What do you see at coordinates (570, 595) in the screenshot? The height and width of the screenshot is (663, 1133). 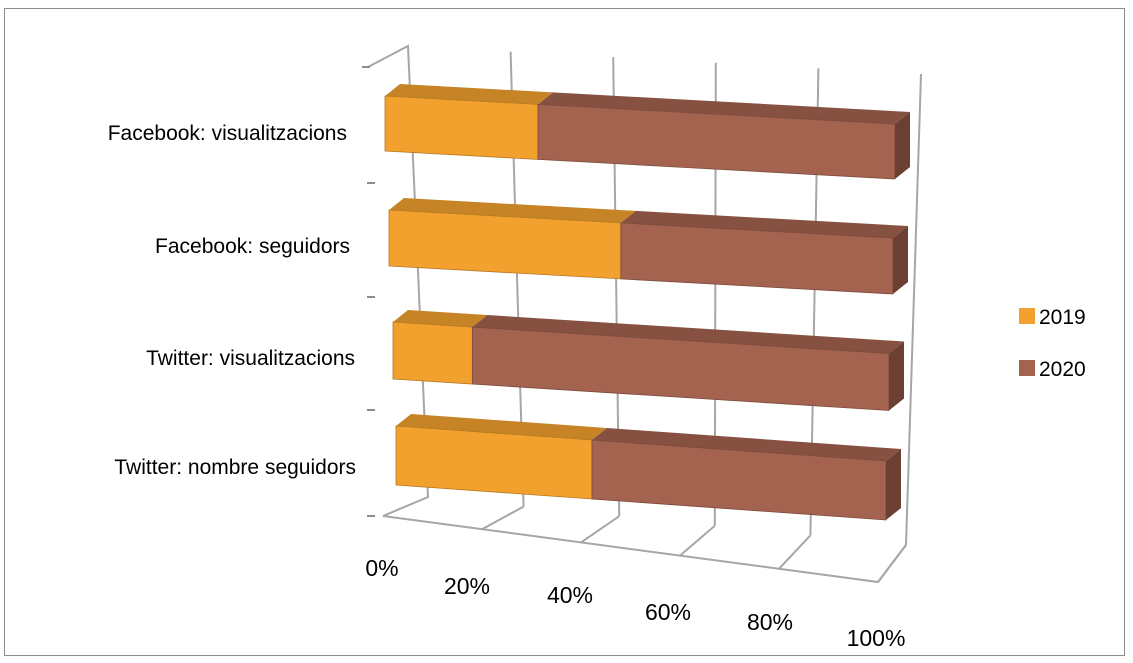 I see `x-tick-label: 40%` at bounding box center [570, 595].